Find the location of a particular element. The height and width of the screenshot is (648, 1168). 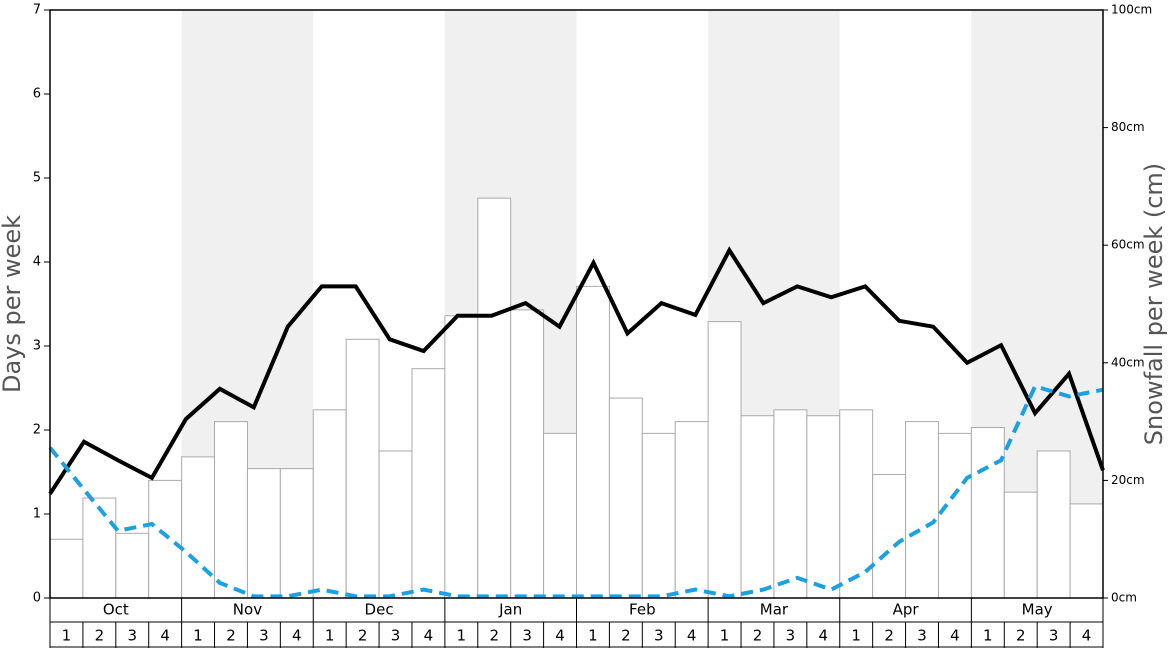

y2-tick-label: 100cm is located at coordinates (1131, 10).